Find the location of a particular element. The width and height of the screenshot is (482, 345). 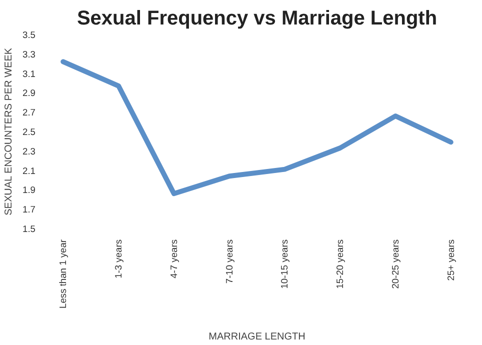

x-tick-label: 20-25 years is located at coordinates (395, 264).